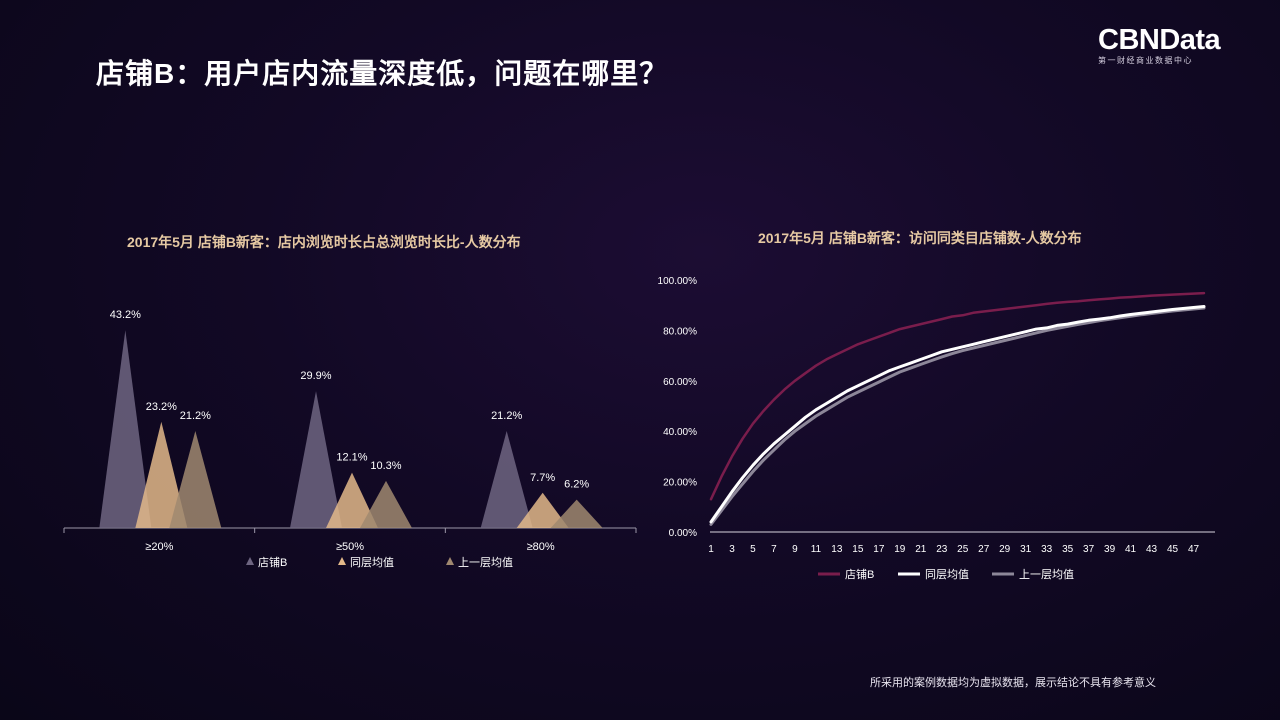 The image size is (1280, 720). What do you see at coordinates (1145, 60) in the screenshot?
I see `logo-subtitle: 第一财经商业数据中心` at bounding box center [1145, 60].